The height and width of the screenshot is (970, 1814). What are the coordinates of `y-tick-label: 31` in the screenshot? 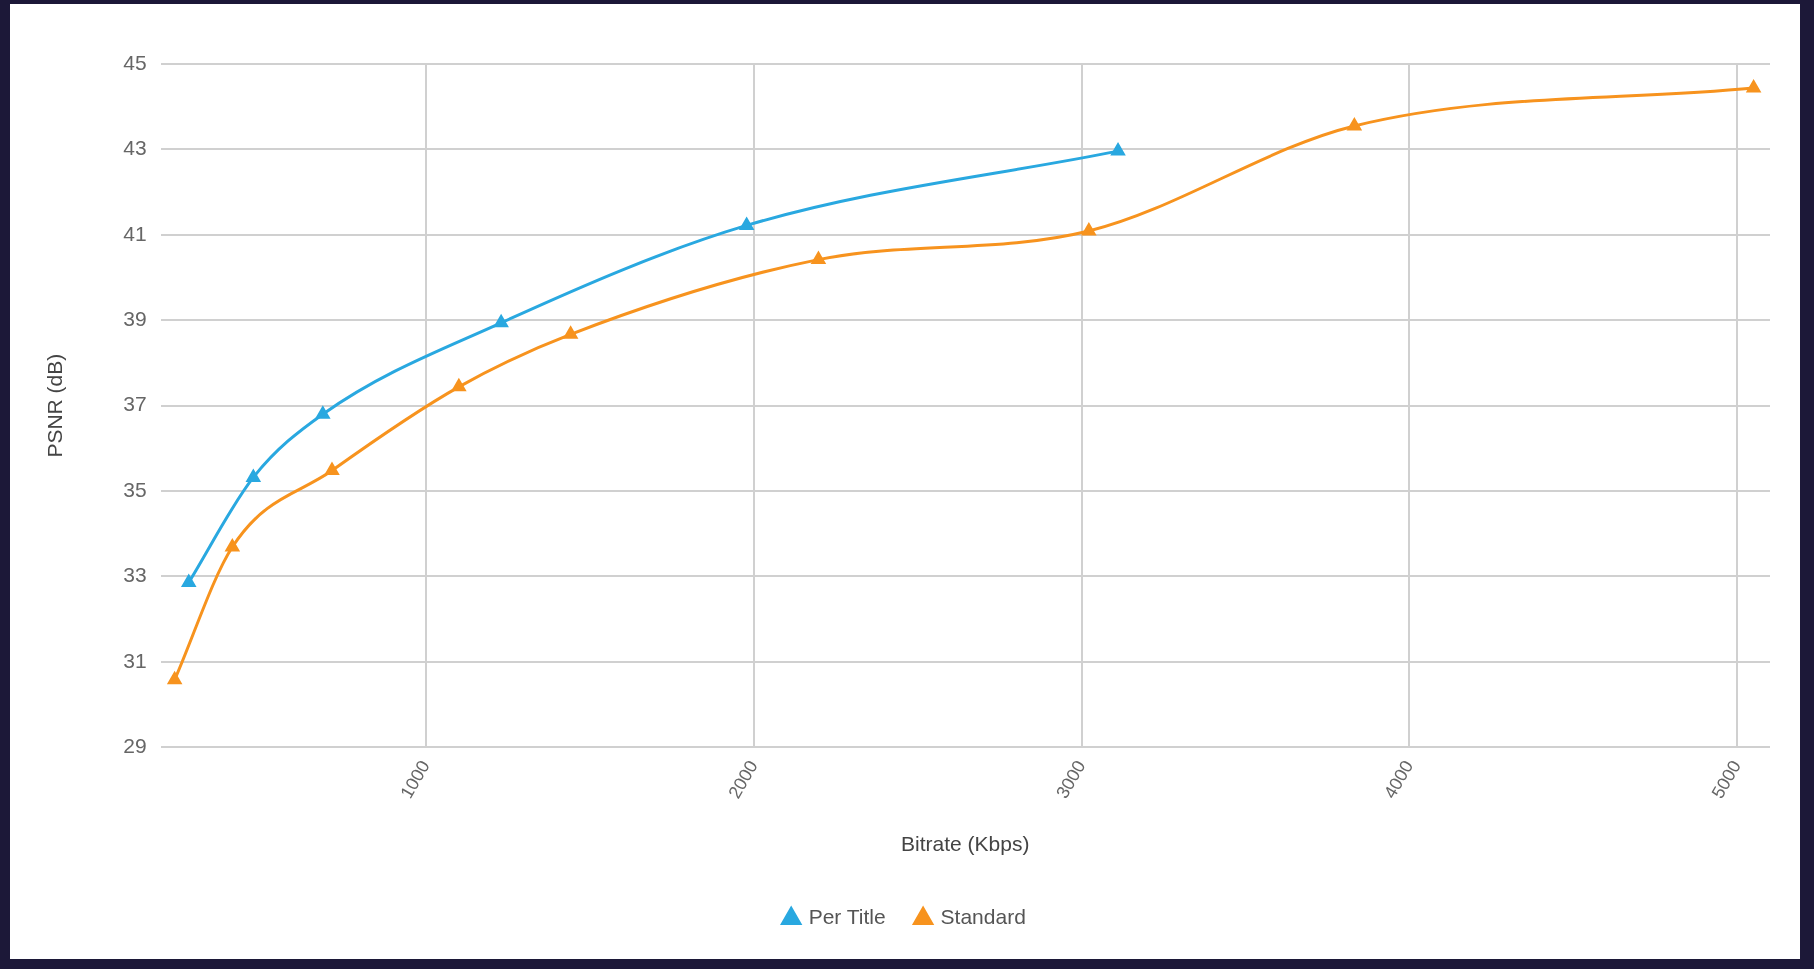 It's located at (135, 660).